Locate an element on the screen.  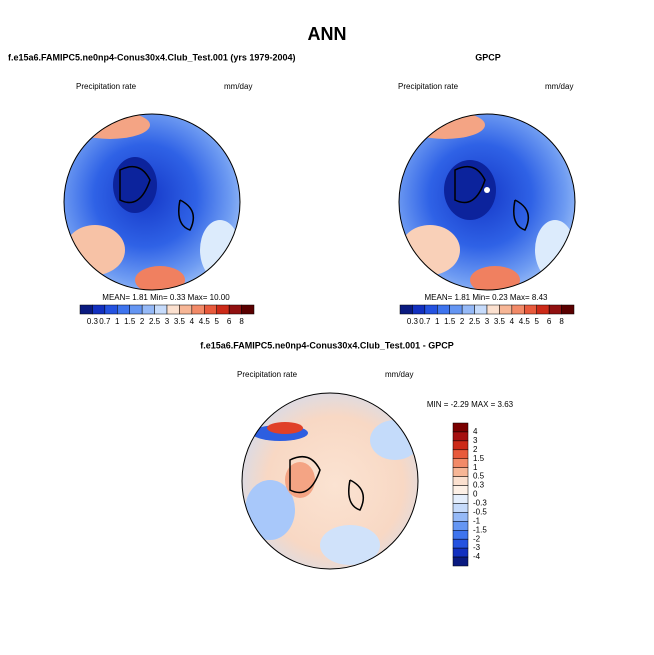
colorbar-label: -0.3 is located at coordinates (480, 503).